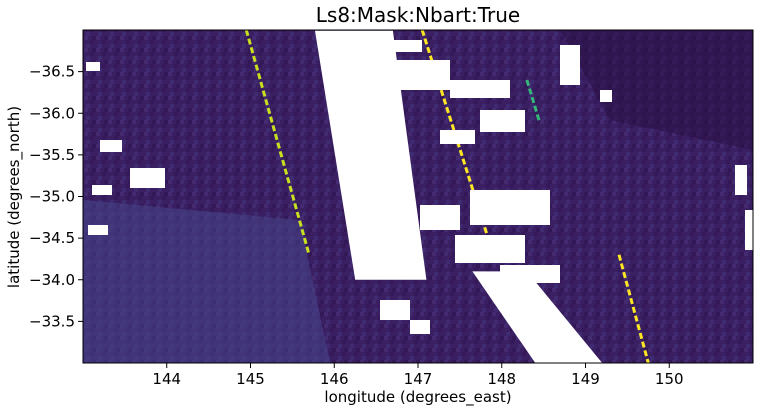 This screenshot has height=416, width=763. Describe the element at coordinates (206, 281) in the screenshot. I see `heatmap-light-region` at that location.